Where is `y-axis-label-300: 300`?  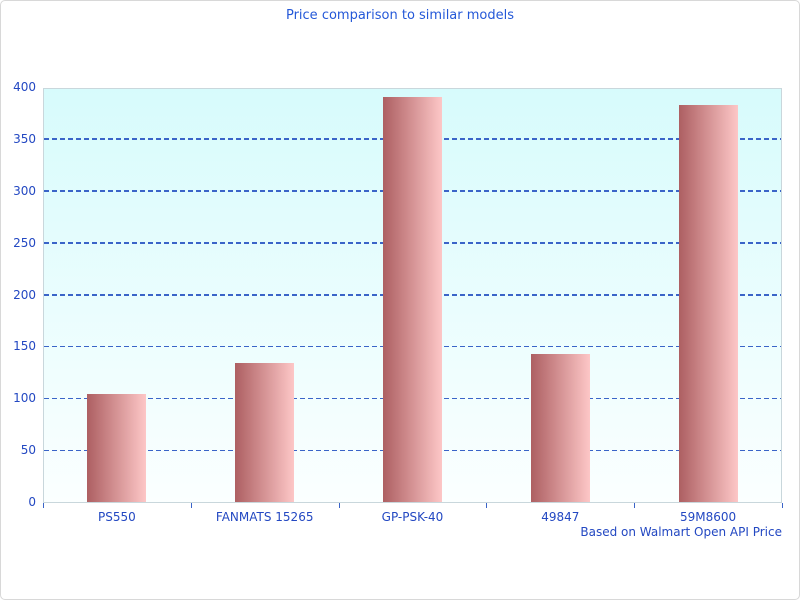 y-axis-label-300: 300 is located at coordinates (24, 190).